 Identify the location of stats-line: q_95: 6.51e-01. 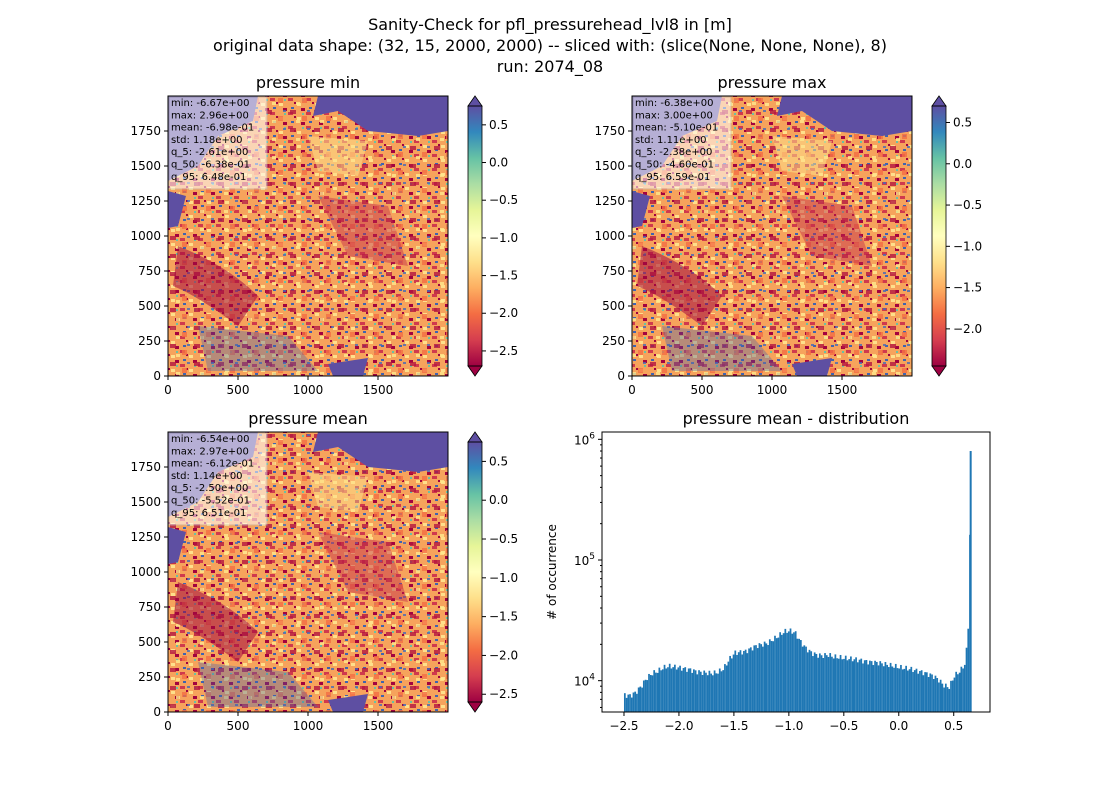
(208, 513).